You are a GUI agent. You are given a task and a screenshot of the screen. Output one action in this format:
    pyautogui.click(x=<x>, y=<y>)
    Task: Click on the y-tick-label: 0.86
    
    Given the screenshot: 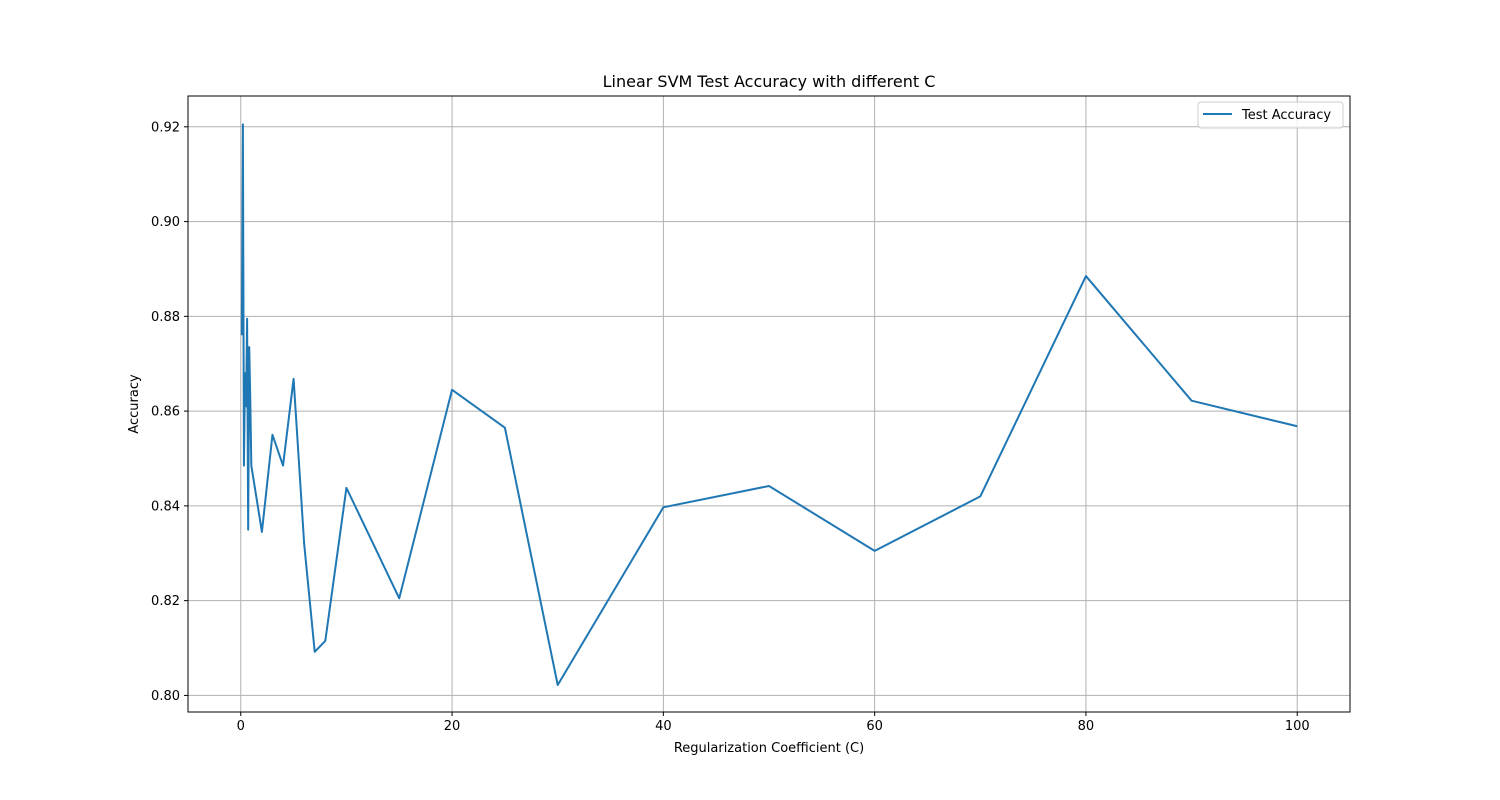 What is the action you would take?
    pyautogui.click(x=165, y=412)
    